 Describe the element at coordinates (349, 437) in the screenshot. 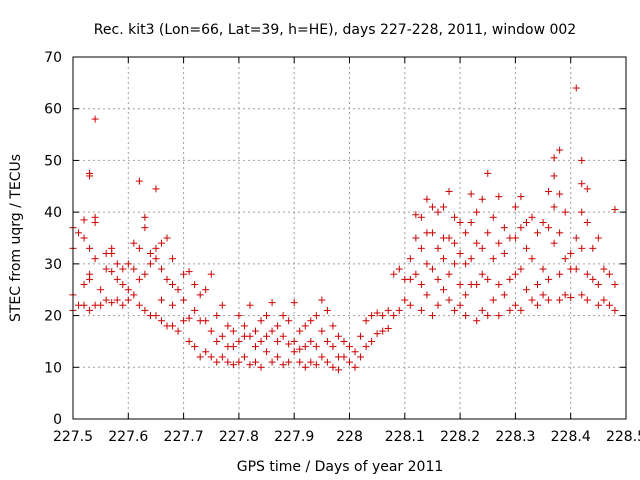

I see `x-tick-label: 228` at that location.